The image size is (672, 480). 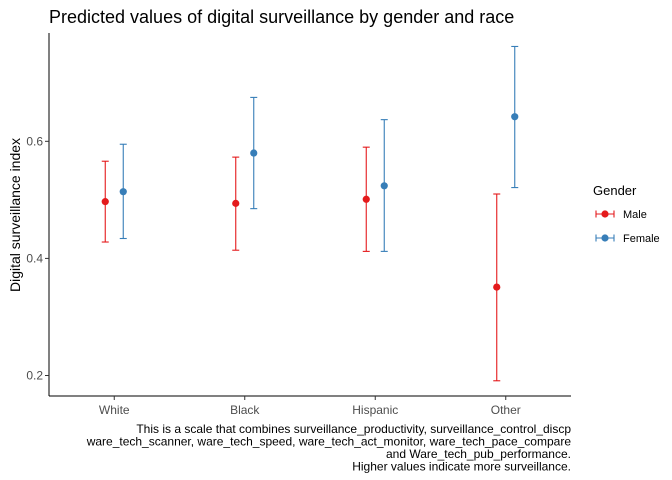 What do you see at coordinates (15, 215) in the screenshot?
I see `y-axis-title: Digital surveillance index` at bounding box center [15, 215].